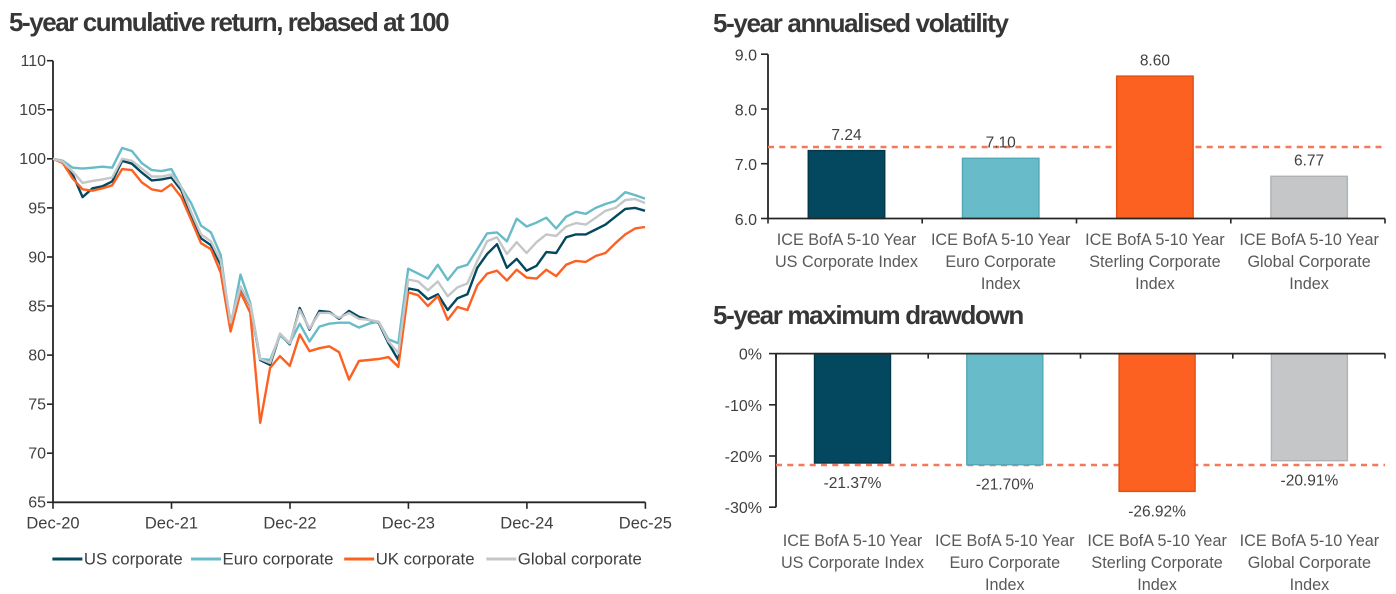  Describe the element at coordinates (1005, 485) in the screenshot. I see `svg-text: -21.70%` at that location.